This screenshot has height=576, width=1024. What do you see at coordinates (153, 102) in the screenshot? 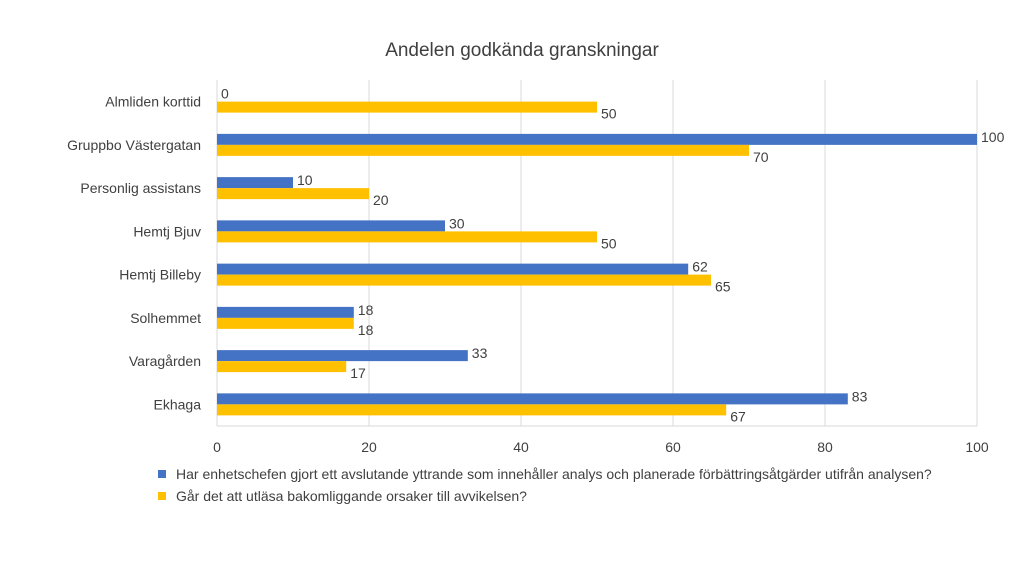
I see `category-label-0: Almliden korttid` at bounding box center [153, 102].